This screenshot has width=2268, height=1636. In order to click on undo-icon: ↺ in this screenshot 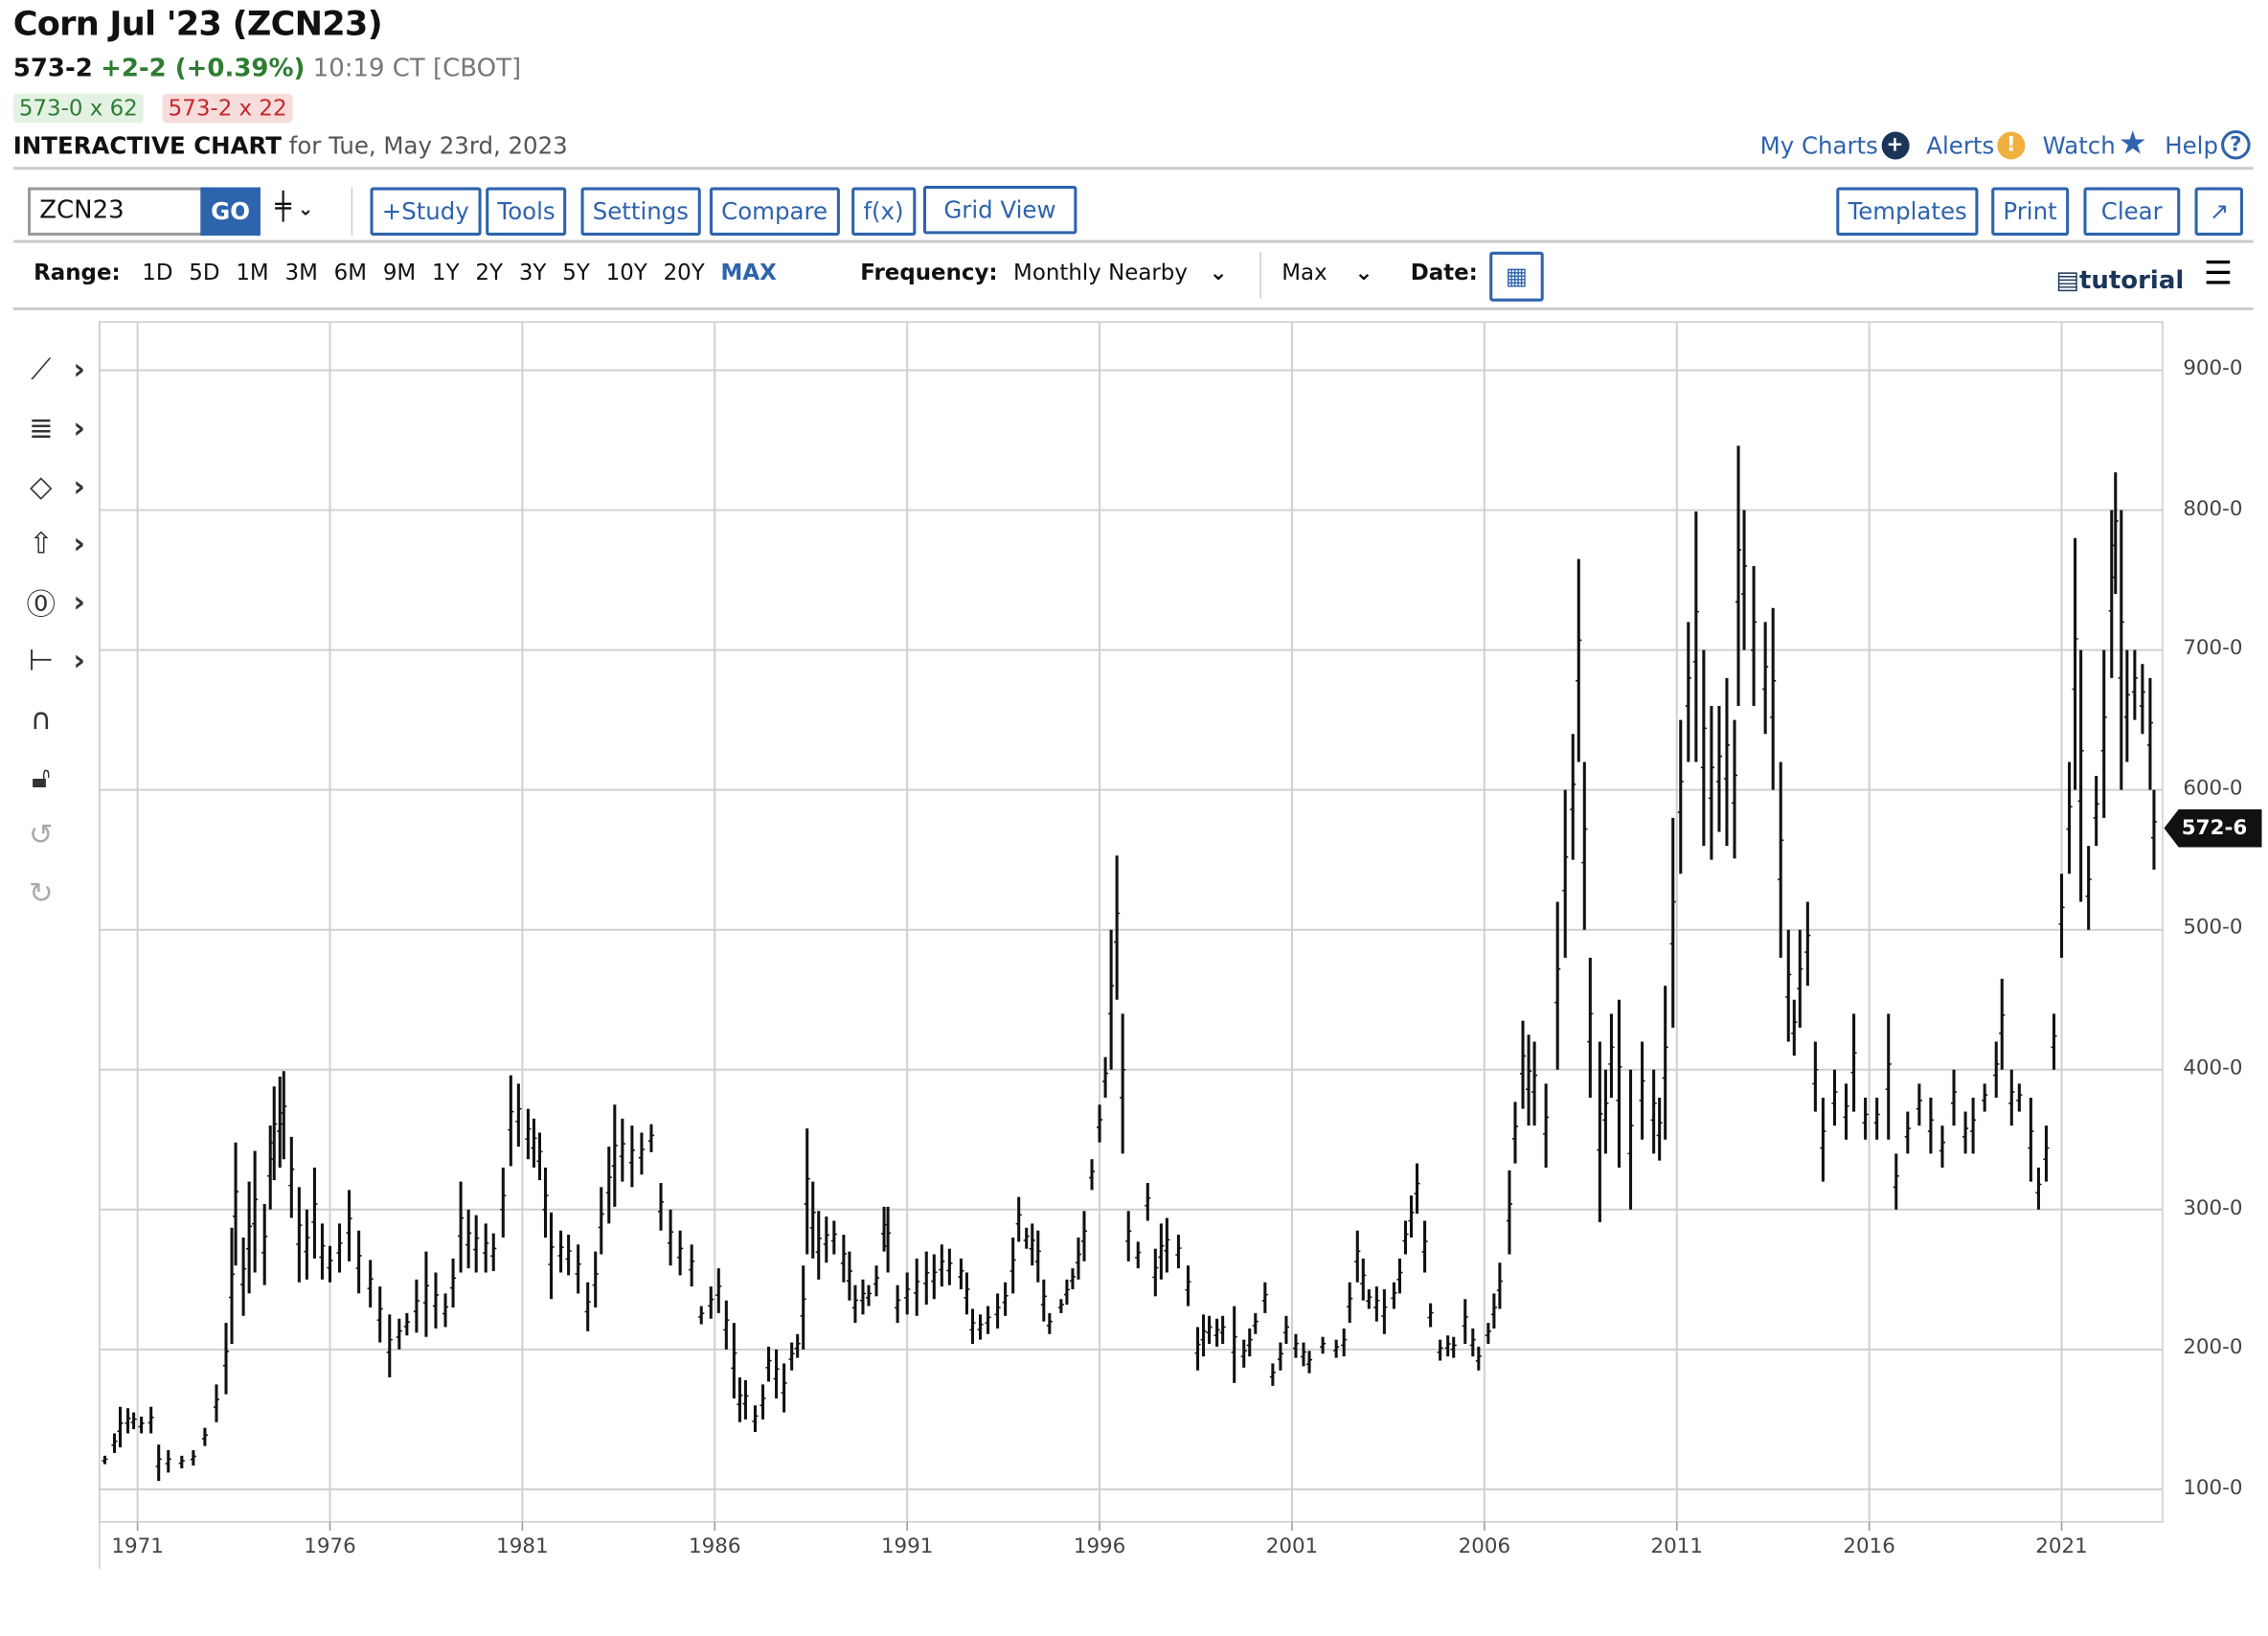, I will do `click(41, 835)`.